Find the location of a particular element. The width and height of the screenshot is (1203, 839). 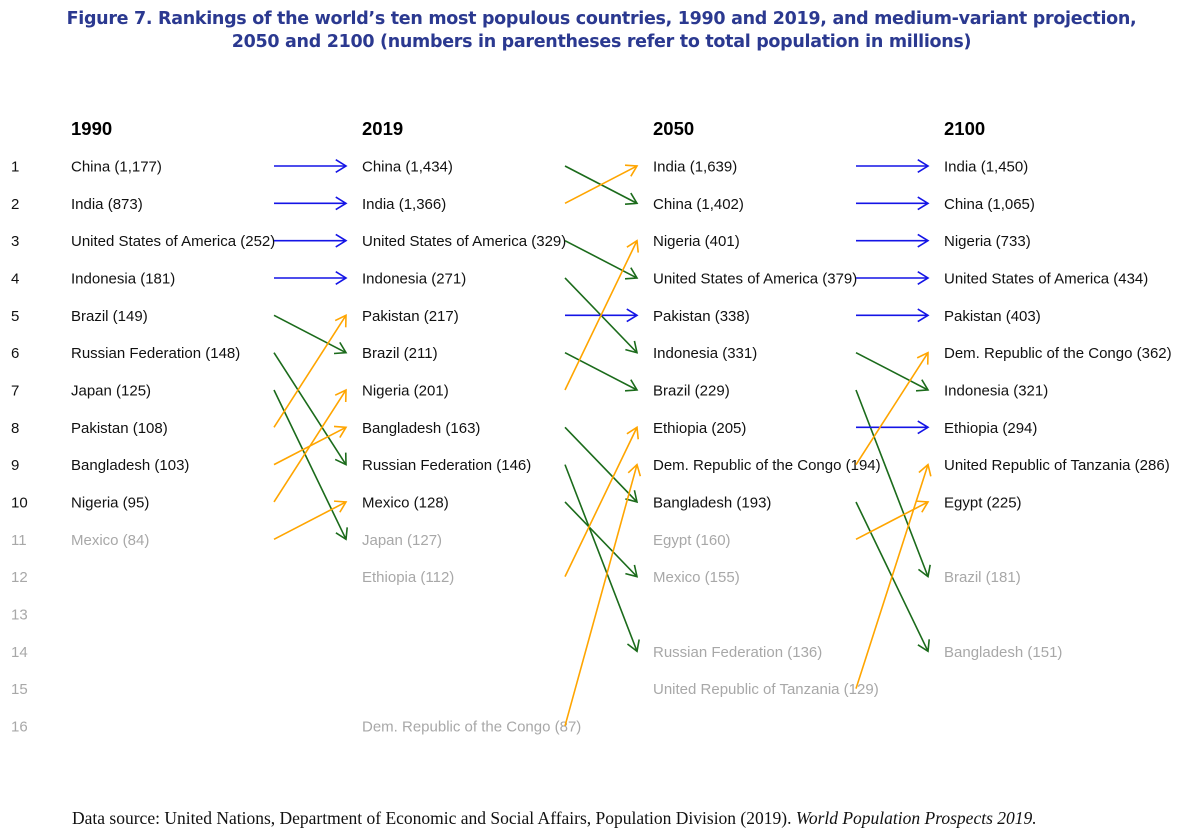

rank-number: 7 is located at coordinates (15, 390).